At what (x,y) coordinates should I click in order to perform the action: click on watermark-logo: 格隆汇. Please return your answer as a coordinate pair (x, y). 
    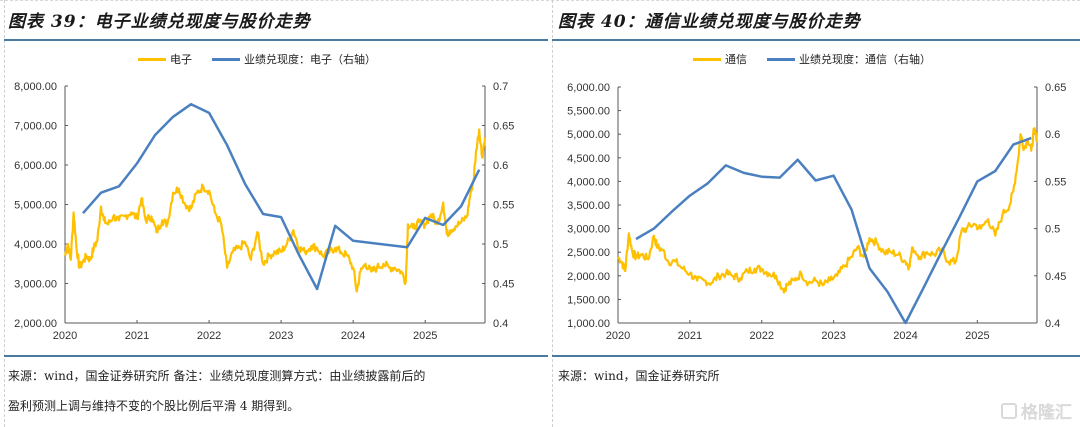
    Looking at the image, I should click on (1036, 410).